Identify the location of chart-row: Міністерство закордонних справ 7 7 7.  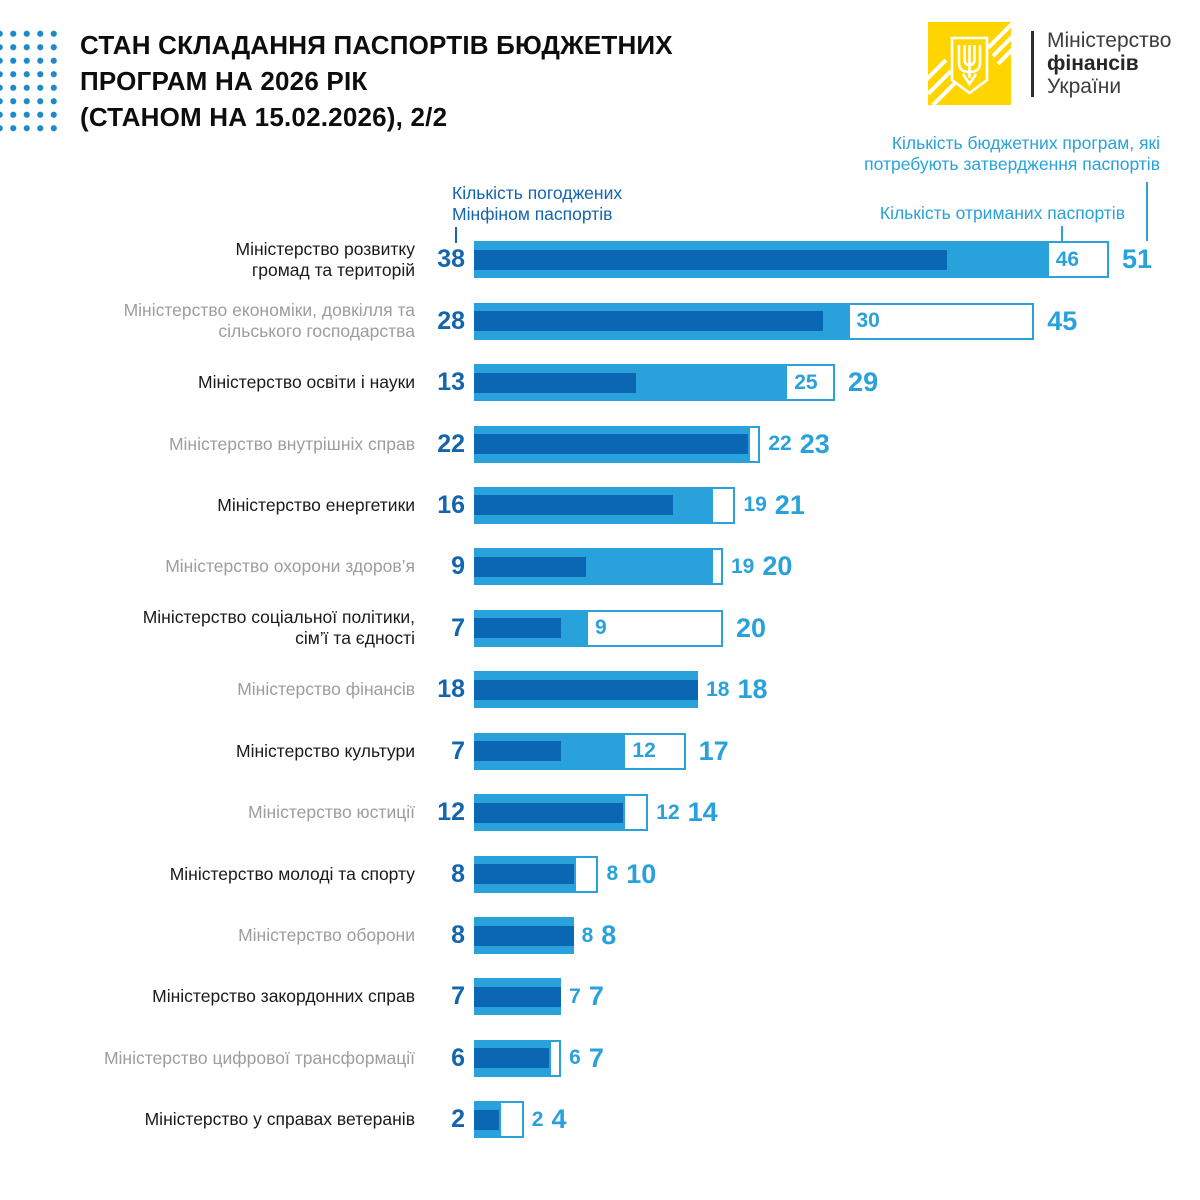
(600, 996).